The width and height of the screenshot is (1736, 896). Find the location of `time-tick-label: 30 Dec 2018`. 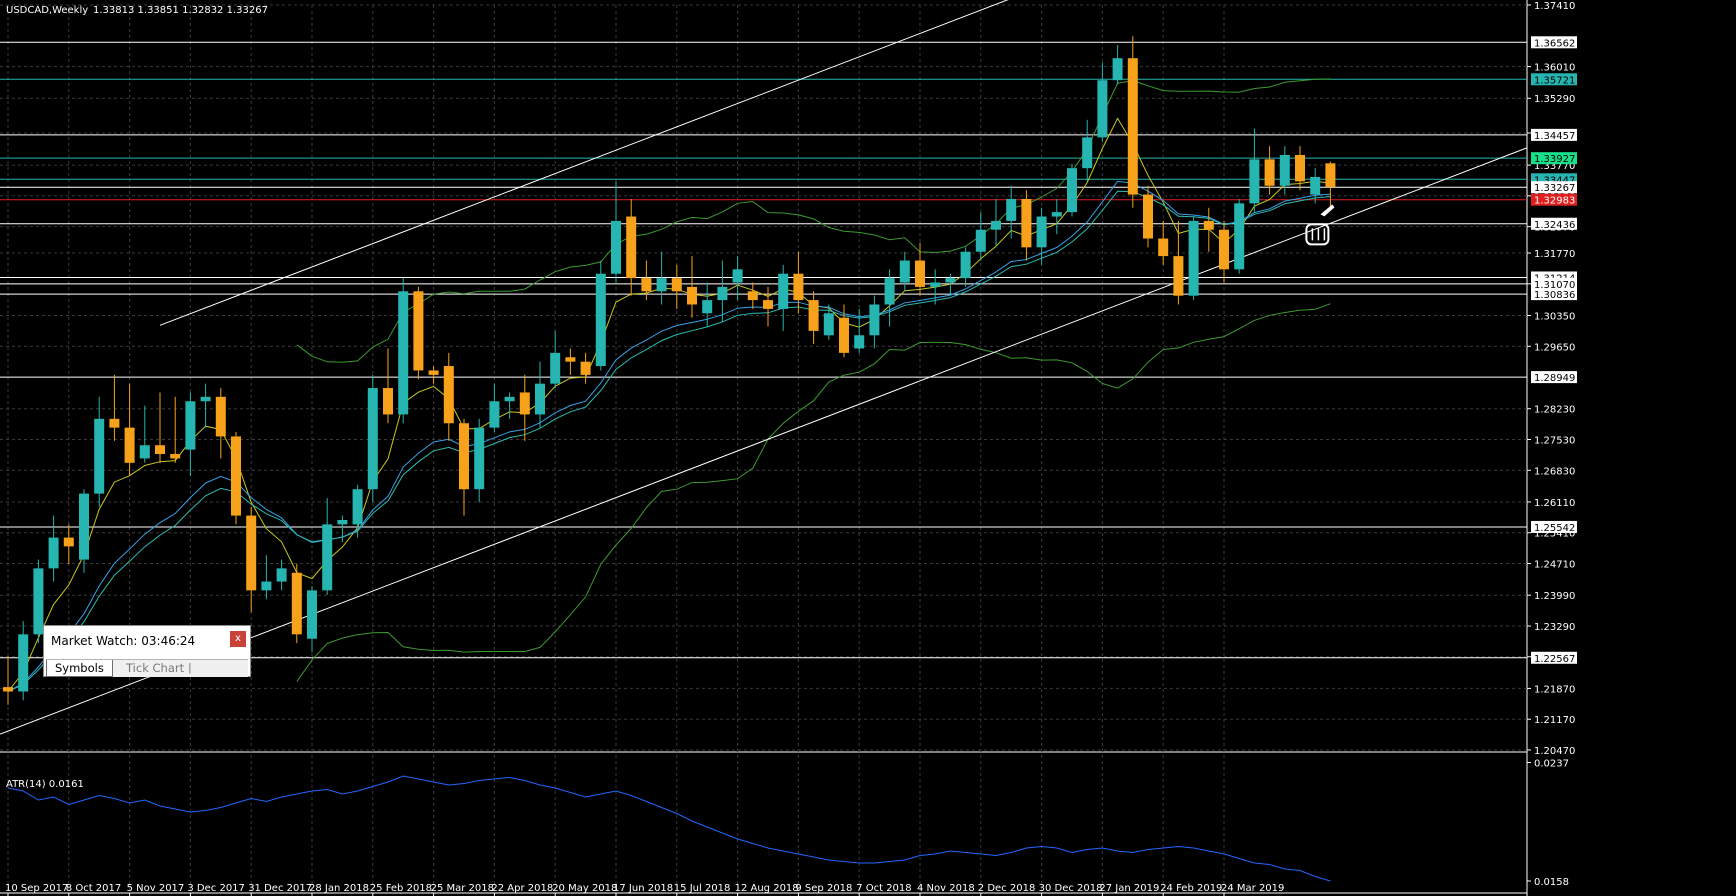

time-tick-label: 30 Dec 2018 is located at coordinates (1071, 888).